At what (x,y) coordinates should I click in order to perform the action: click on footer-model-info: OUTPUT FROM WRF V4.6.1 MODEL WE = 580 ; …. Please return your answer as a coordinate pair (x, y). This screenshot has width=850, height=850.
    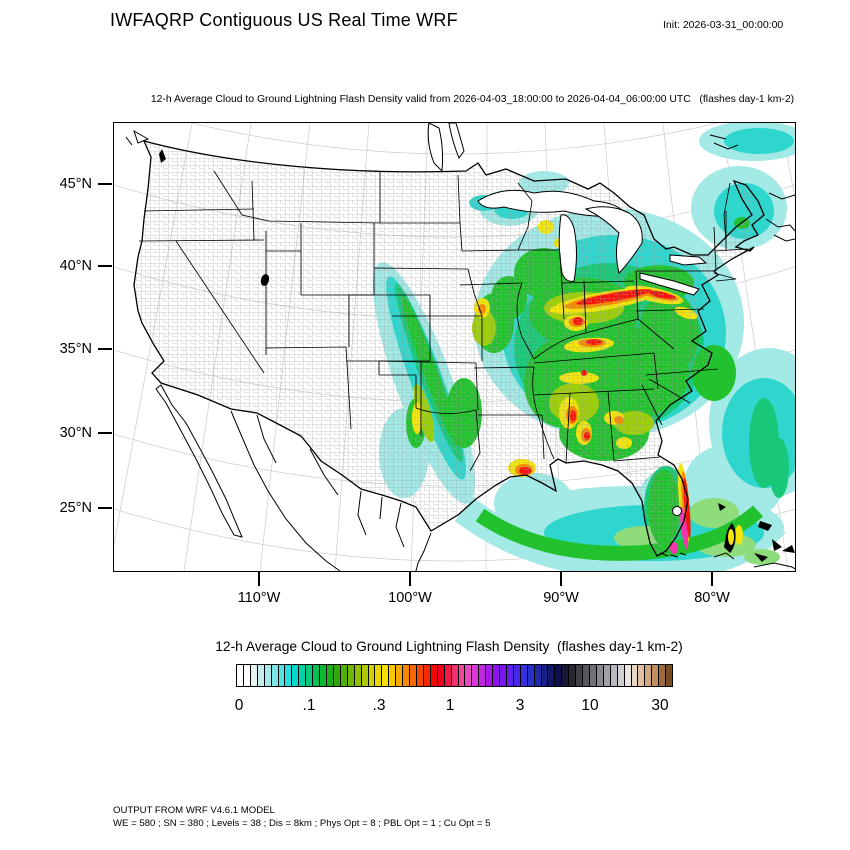
    Looking at the image, I should click on (301, 817).